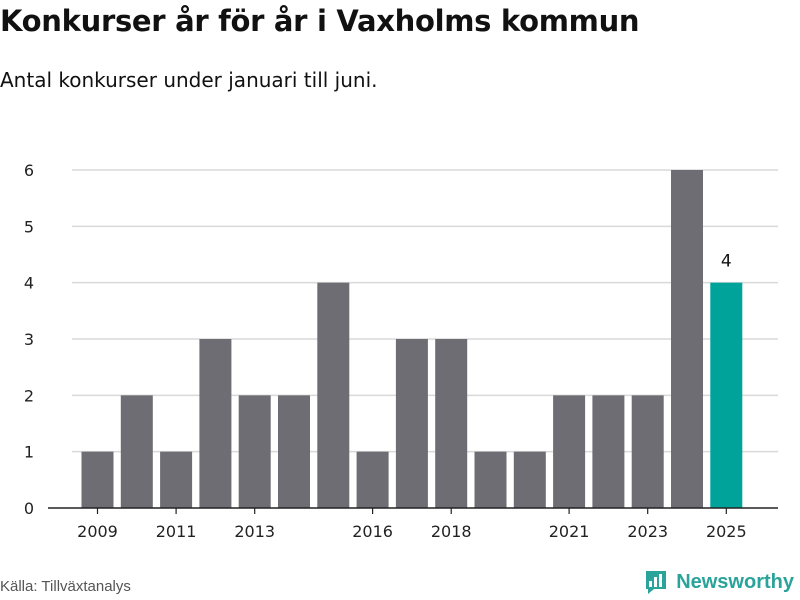 Image resolution: width=800 pixels, height=600 pixels. Describe the element at coordinates (97, 531) in the screenshot. I see `x-tick-label: 2009` at that location.